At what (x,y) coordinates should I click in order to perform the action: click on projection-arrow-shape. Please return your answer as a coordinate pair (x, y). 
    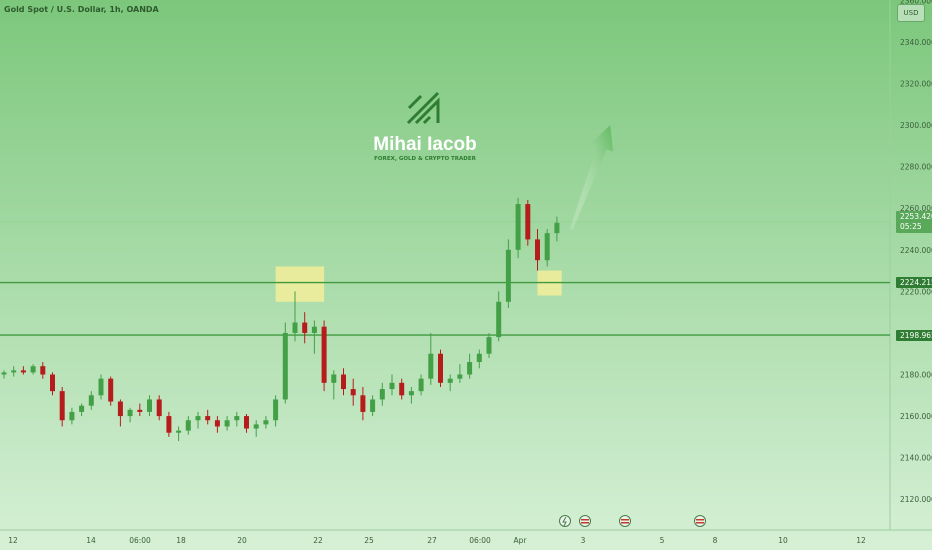
    Looking at the image, I should click on (592, 177).